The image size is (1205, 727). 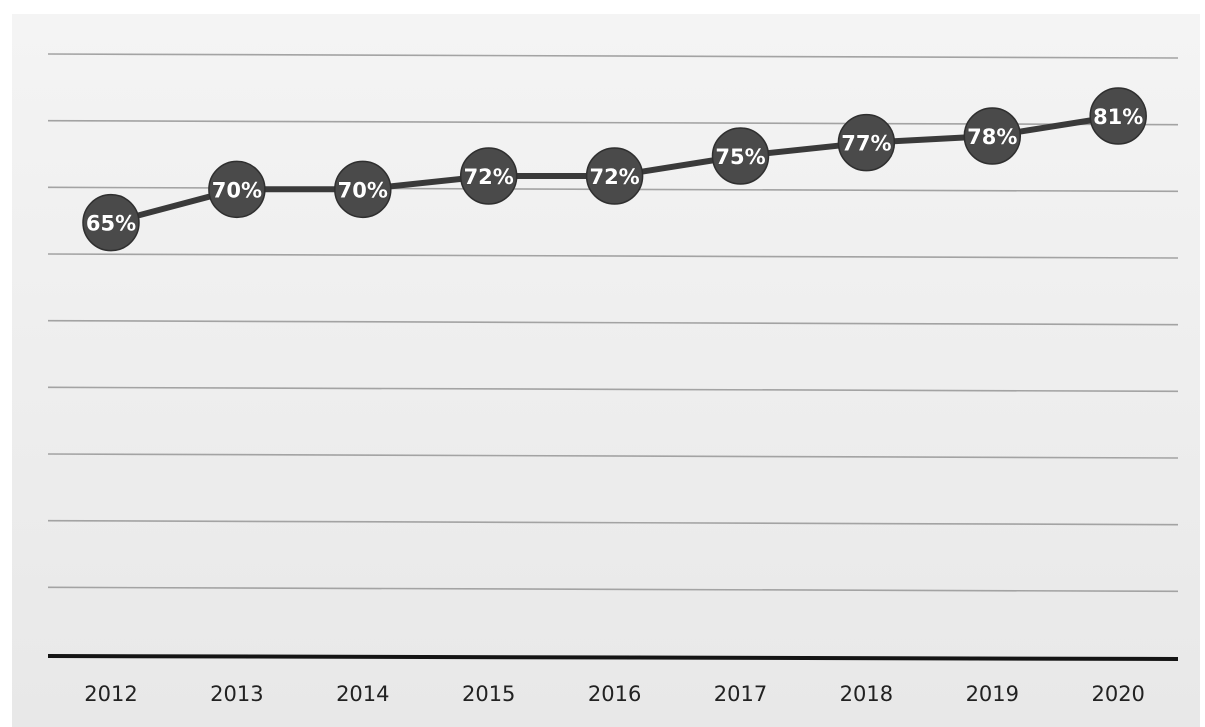 What do you see at coordinates (1117, 694) in the screenshot?
I see `x-tick-label: 2020` at bounding box center [1117, 694].